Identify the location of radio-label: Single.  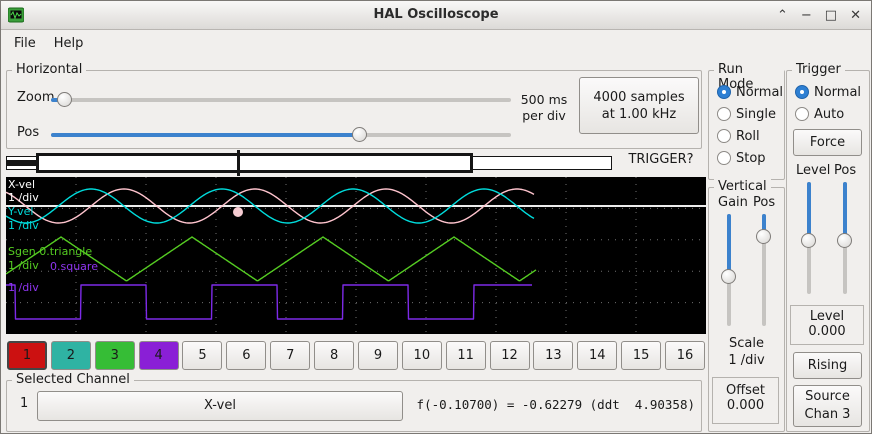
(756, 114).